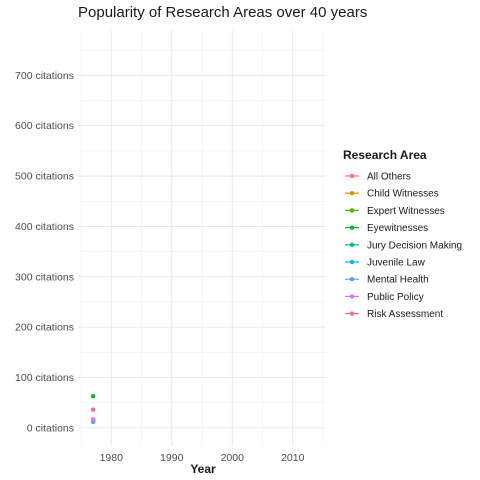  Describe the element at coordinates (202, 458) in the screenshot. I see `x-axis-ticks: 1980 1990 2000 2010` at that location.